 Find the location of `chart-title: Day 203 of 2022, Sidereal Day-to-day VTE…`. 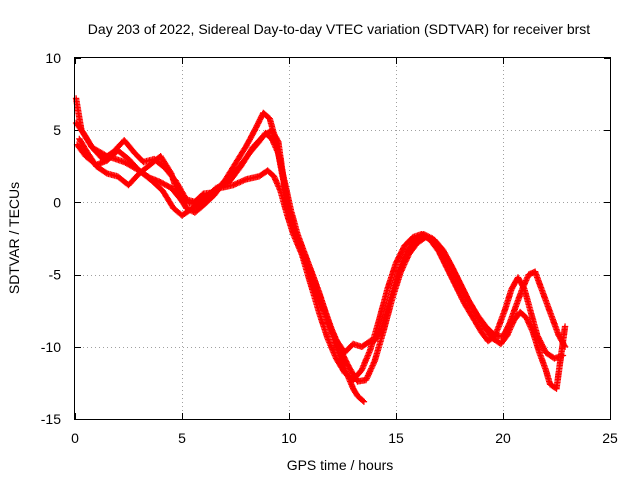

chart-title: Day 203 of 2022, Sidereal Day-to-day VTE… is located at coordinates (339, 29).